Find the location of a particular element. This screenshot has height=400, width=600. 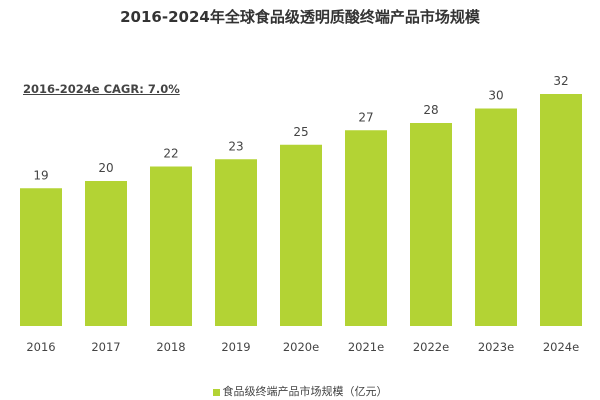

data-label-2022e: 28 is located at coordinates (430, 110).